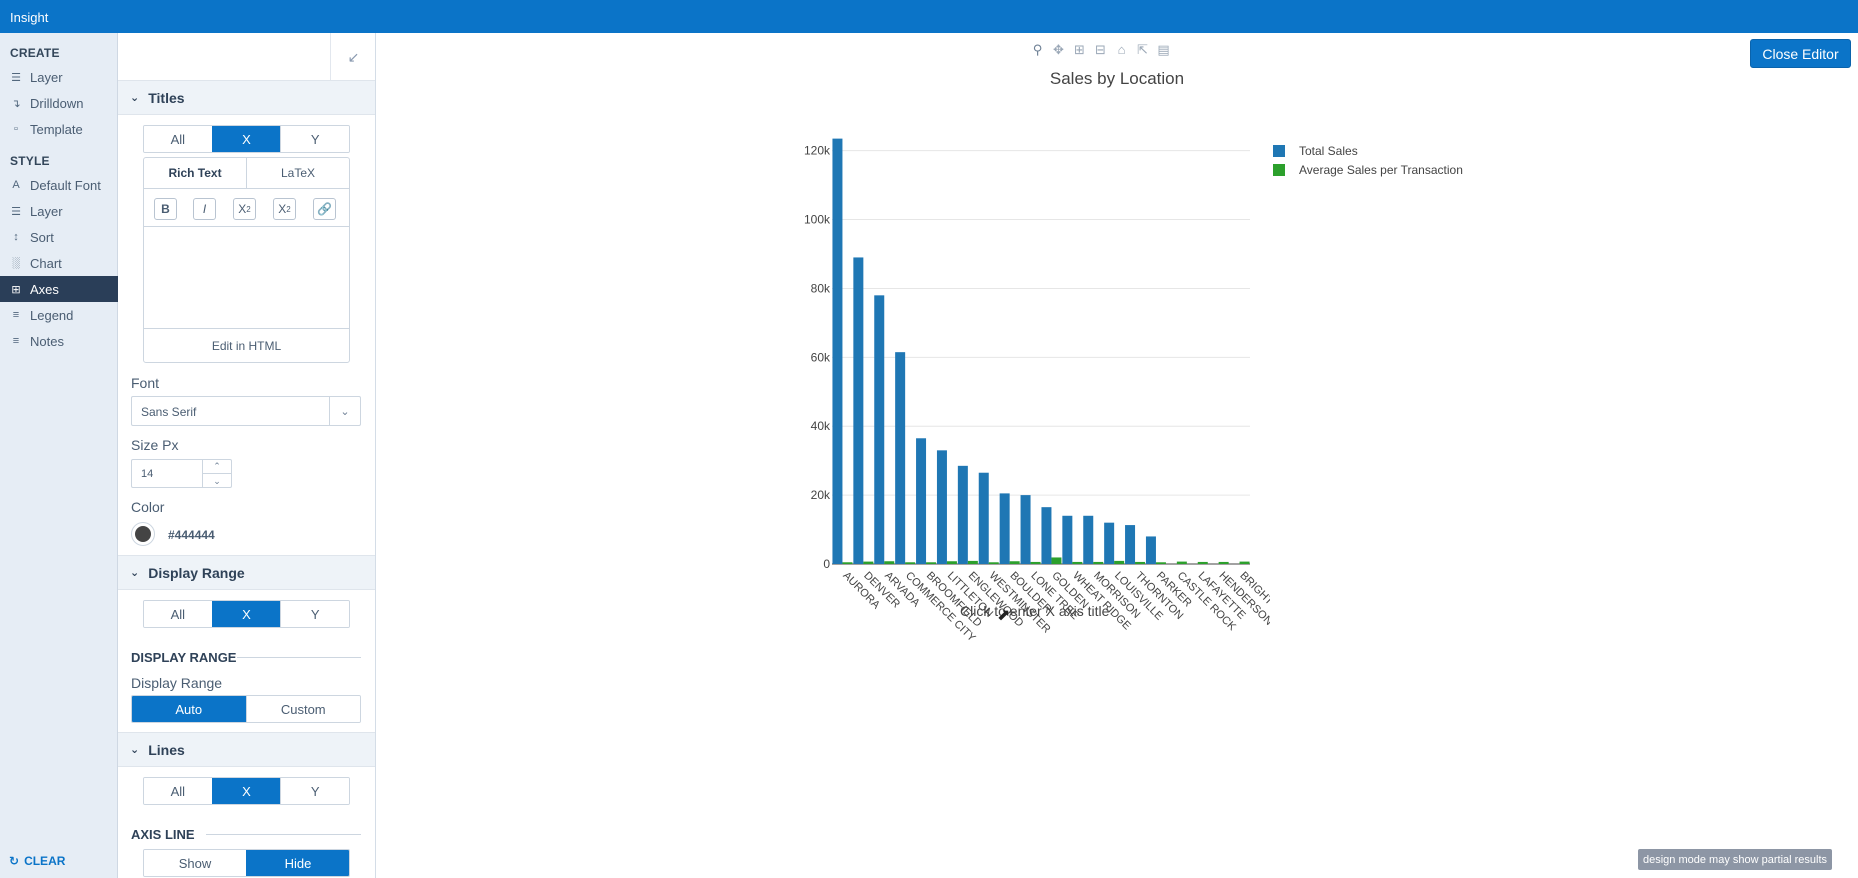 Image resolution: width=1858 pixels, height=878 pixels. What do you see at coordinates (1035, 611) in the screenshot?
I see `x-axis-title-placeholder: Click to enter X axis title` at bounding box center [1035, 611].